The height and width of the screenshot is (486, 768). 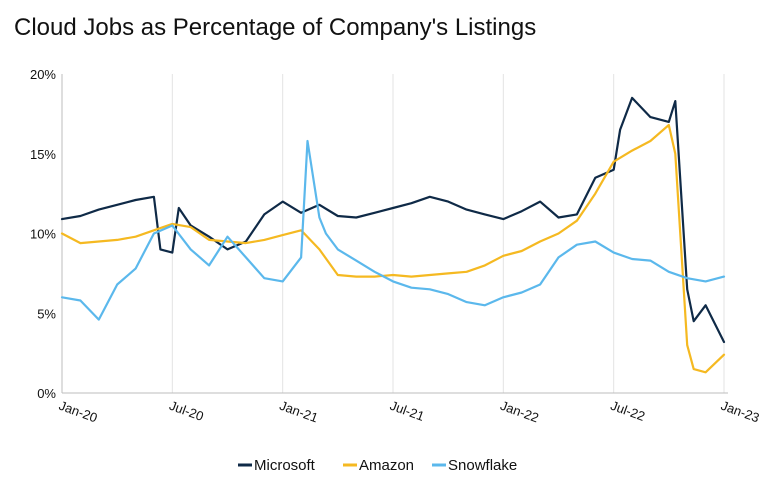 What do you see at coordinates (407, 411) in the screenshot?
I see `x-tick-label: Jul-21` at bounding box center [407, 411].